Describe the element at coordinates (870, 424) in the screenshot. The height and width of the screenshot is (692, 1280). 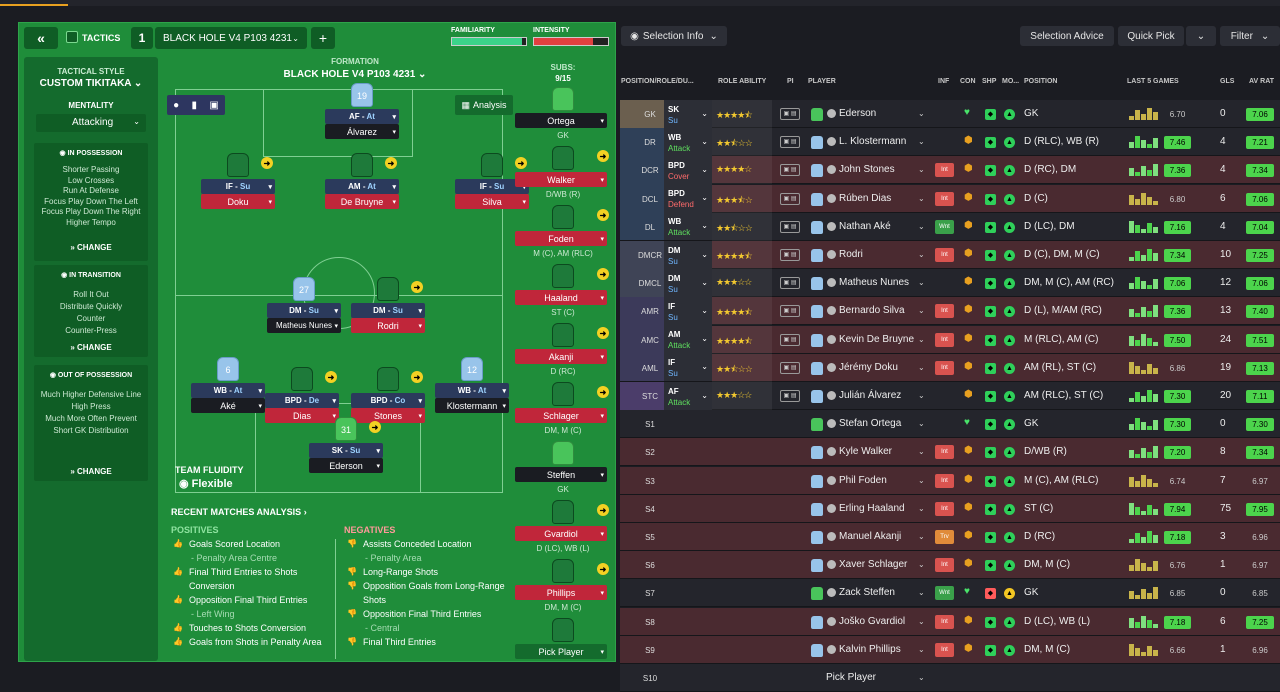
I see `player-name: Stefan Ortega` at that location.